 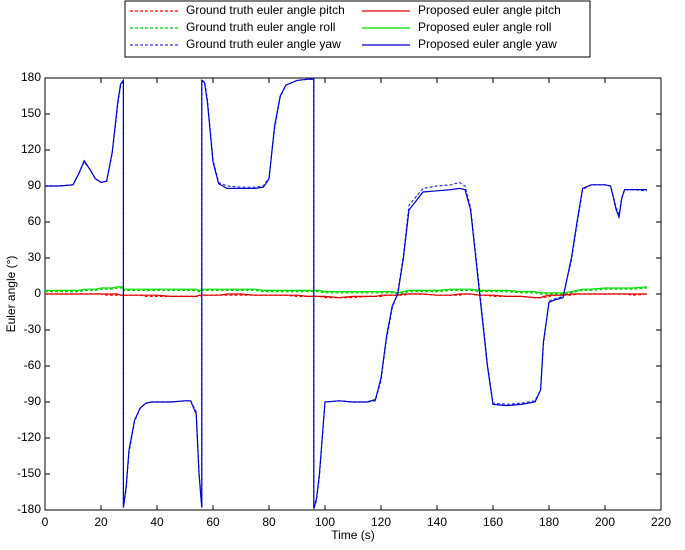 What do you see at coordinates (487, 44) in the screenshot?
I see `legend-label: Proposed euler angle yaw` at bounding box center [487, 44].